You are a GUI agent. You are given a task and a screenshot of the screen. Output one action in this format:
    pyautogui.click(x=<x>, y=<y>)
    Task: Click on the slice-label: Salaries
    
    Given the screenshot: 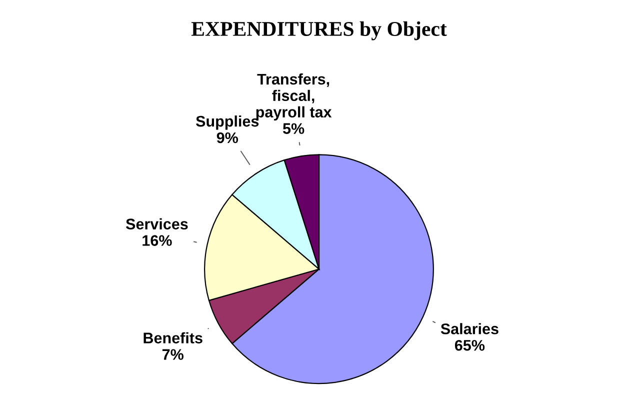 What is the action you would take?
    pyautogui.click(x=469, y=328)
    